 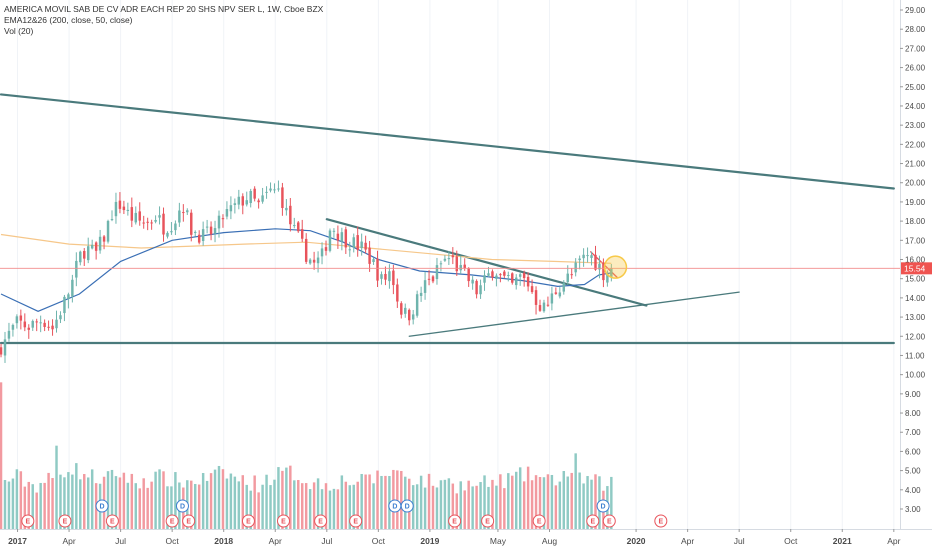 I want to click on volume-indicator-label: Vol (20), so click(x=19, y=31).